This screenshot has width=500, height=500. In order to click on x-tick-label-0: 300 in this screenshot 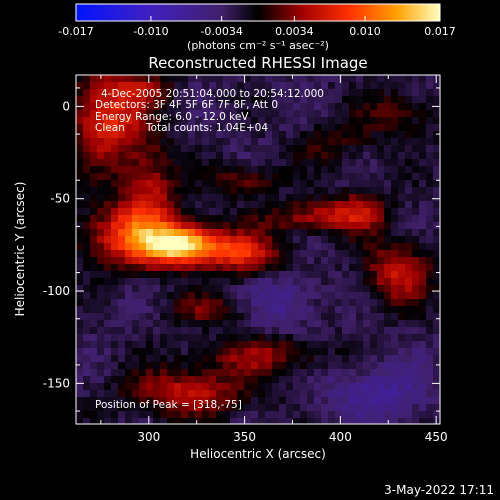, I will do `click(148, 437)`.